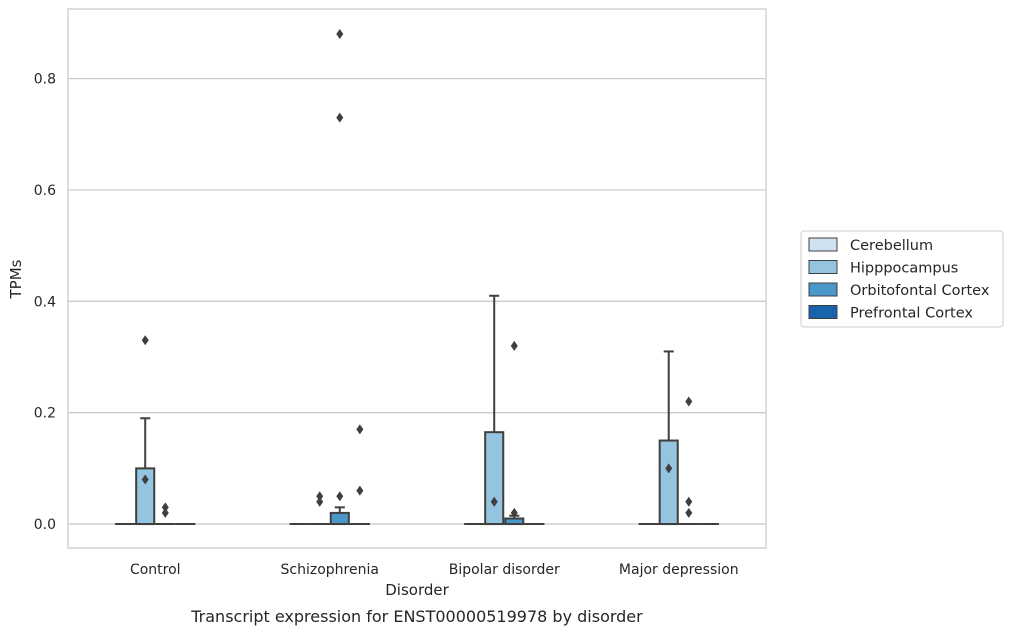 This screenshot has height=634, width=1014. What do you see at coordinates (504, 570) in the screenshot?
I see `x-tick-label: Bipolar disorder` at bounding box center [504, 570].